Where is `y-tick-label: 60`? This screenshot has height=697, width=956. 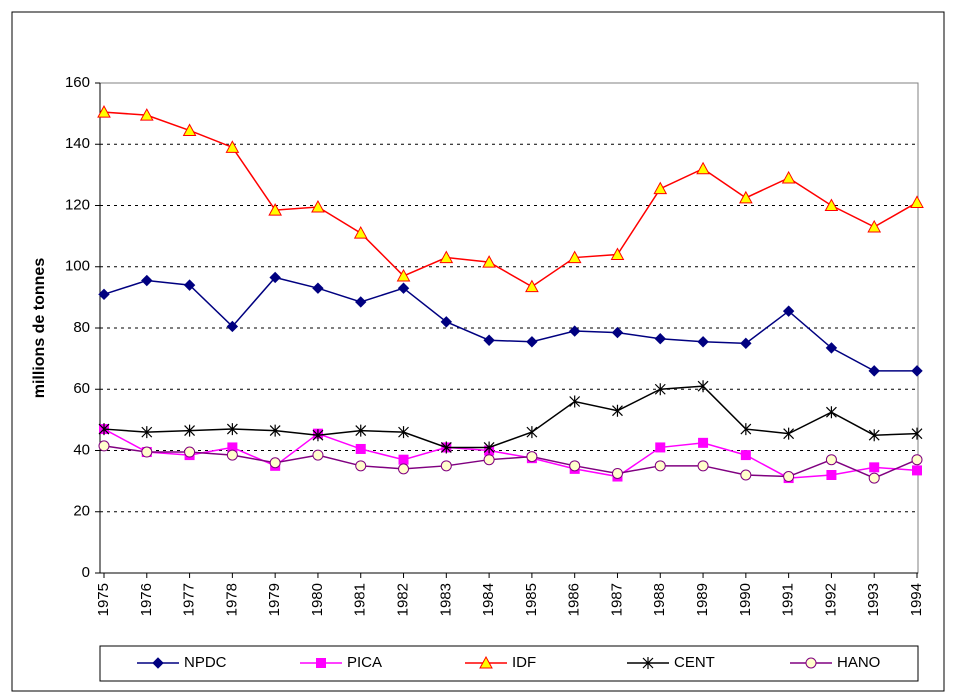 y-tick-label: 60 is located at coordinates (81, 388).